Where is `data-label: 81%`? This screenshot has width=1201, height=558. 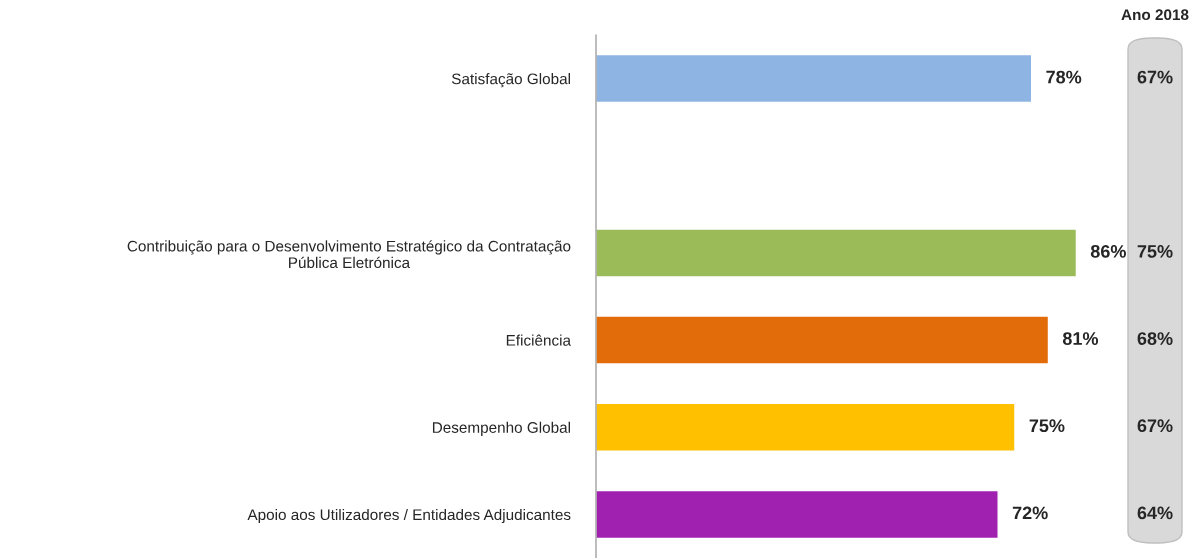 data-label: 81% is located at coordinates (1080, 338).